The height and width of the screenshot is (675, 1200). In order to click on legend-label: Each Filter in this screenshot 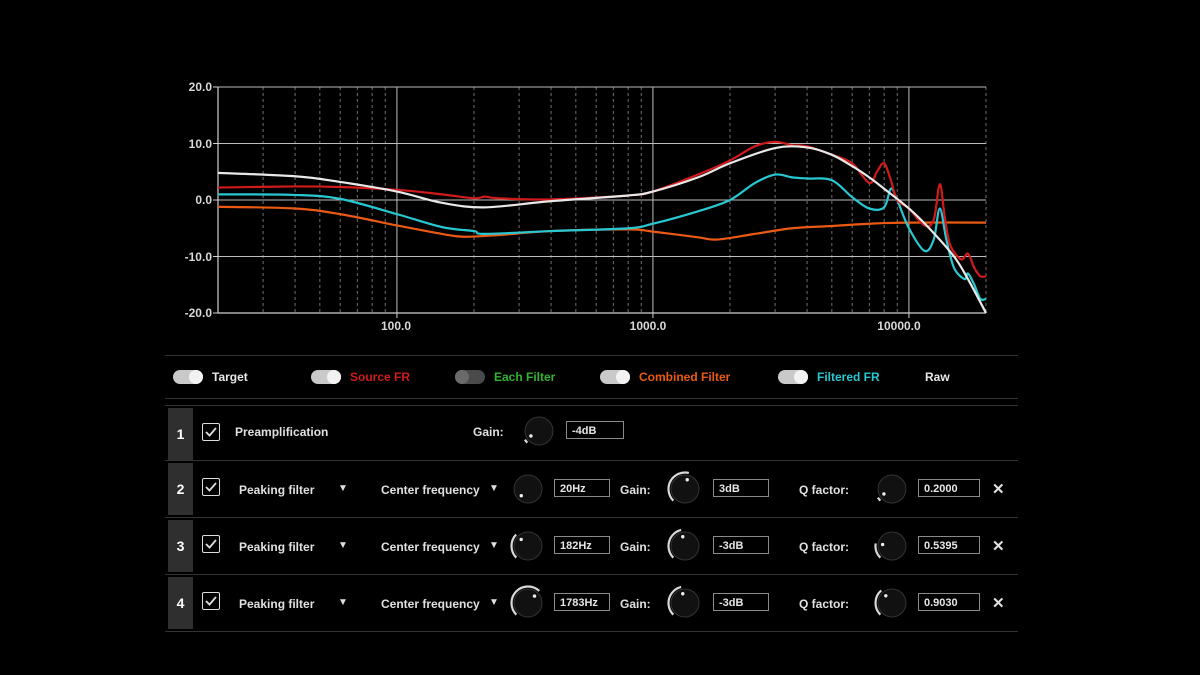, I will do `click(525, 377)`.